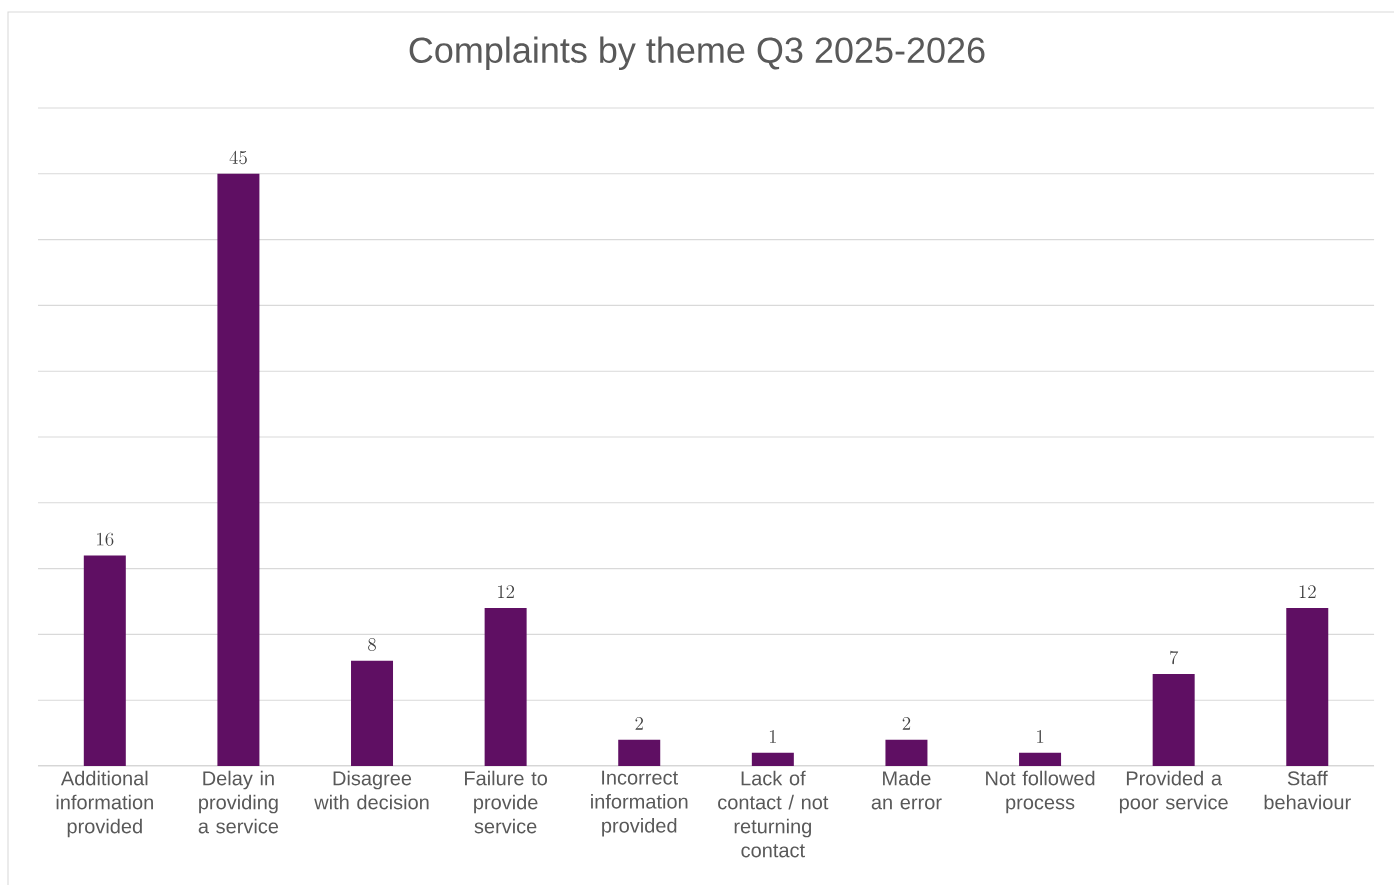 The width and height of the screenshot is (1394, 885). Describe the element at coordinates (238, 157) in the screenshot. I see `data-label: 45` at that location.